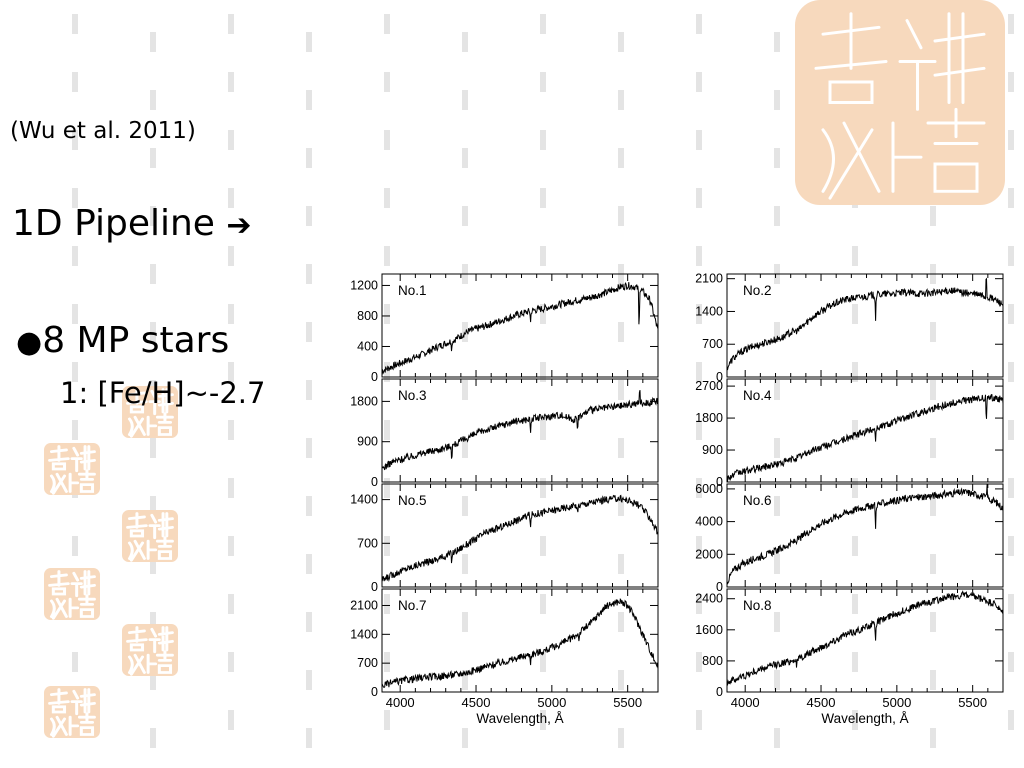 The image size is (1024, 768). What do you see at coordinates (364, 500) in the screenshot?
I see `y-tick-label: 1400` at bounding box center [364, 500].